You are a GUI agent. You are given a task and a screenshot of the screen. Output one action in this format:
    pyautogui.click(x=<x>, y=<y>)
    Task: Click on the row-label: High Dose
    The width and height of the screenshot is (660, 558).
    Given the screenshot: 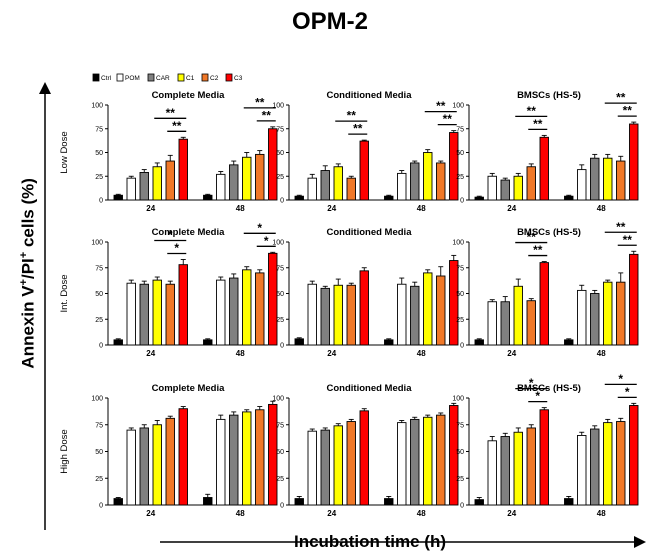 What is the action you would take?
    pyautogui.click(x=64, y=451)
    